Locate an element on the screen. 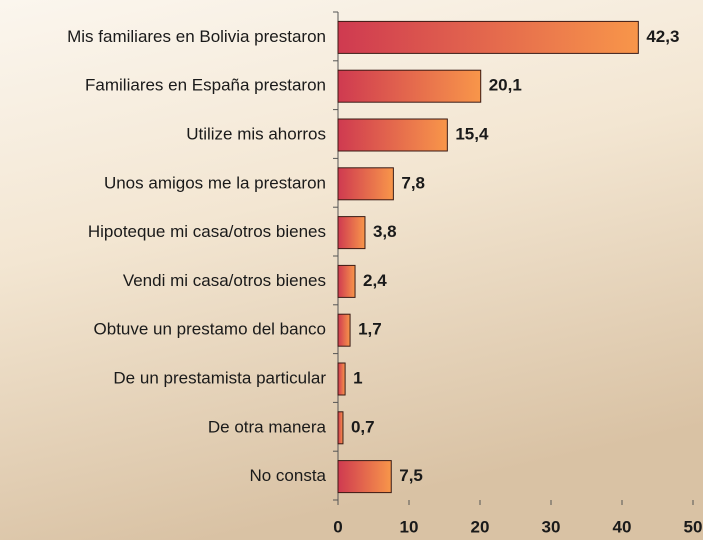  value-label: 2,4 is located at coordinates (375, 280).